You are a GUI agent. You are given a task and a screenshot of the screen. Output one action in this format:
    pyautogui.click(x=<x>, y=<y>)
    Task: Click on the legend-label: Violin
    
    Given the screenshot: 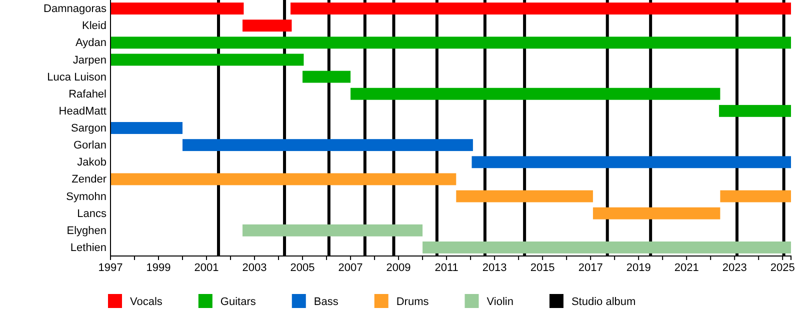 What is the action you would take?
    pyautogui.click(x=500, y=302)
    